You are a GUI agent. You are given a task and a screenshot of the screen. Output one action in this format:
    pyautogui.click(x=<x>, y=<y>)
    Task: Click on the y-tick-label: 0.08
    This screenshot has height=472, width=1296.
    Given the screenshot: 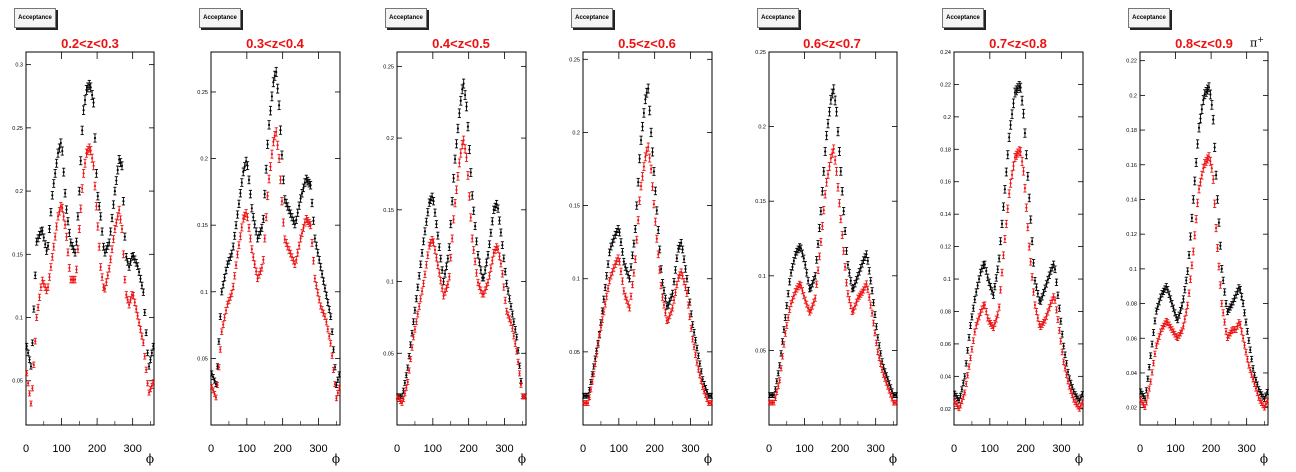 What is the action you would take?
    pyautogui.click(x=1131, y=305)
    